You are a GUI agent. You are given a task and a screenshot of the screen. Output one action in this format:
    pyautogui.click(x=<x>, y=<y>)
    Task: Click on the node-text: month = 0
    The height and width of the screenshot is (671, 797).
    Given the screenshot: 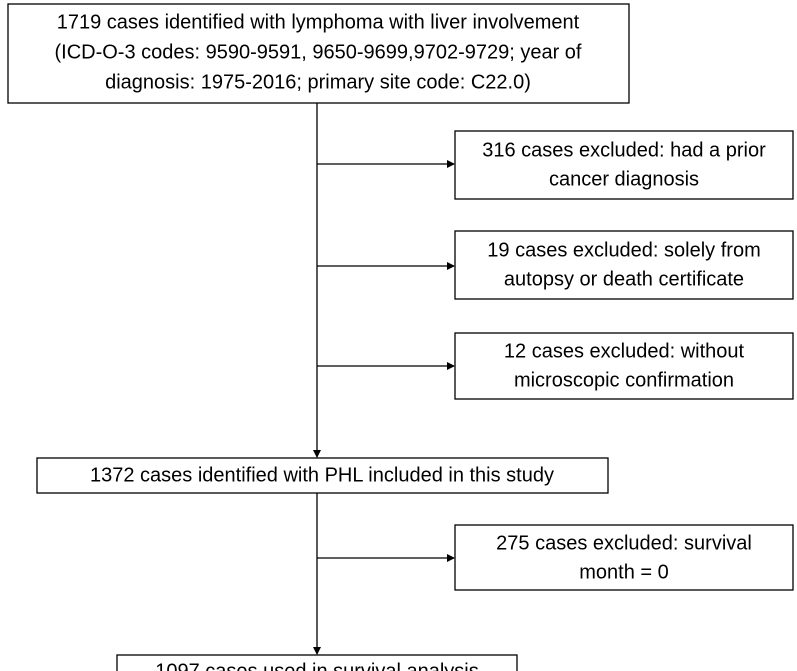 What is the action you would take?
    pyautogui.click(x=624, y=572)
    